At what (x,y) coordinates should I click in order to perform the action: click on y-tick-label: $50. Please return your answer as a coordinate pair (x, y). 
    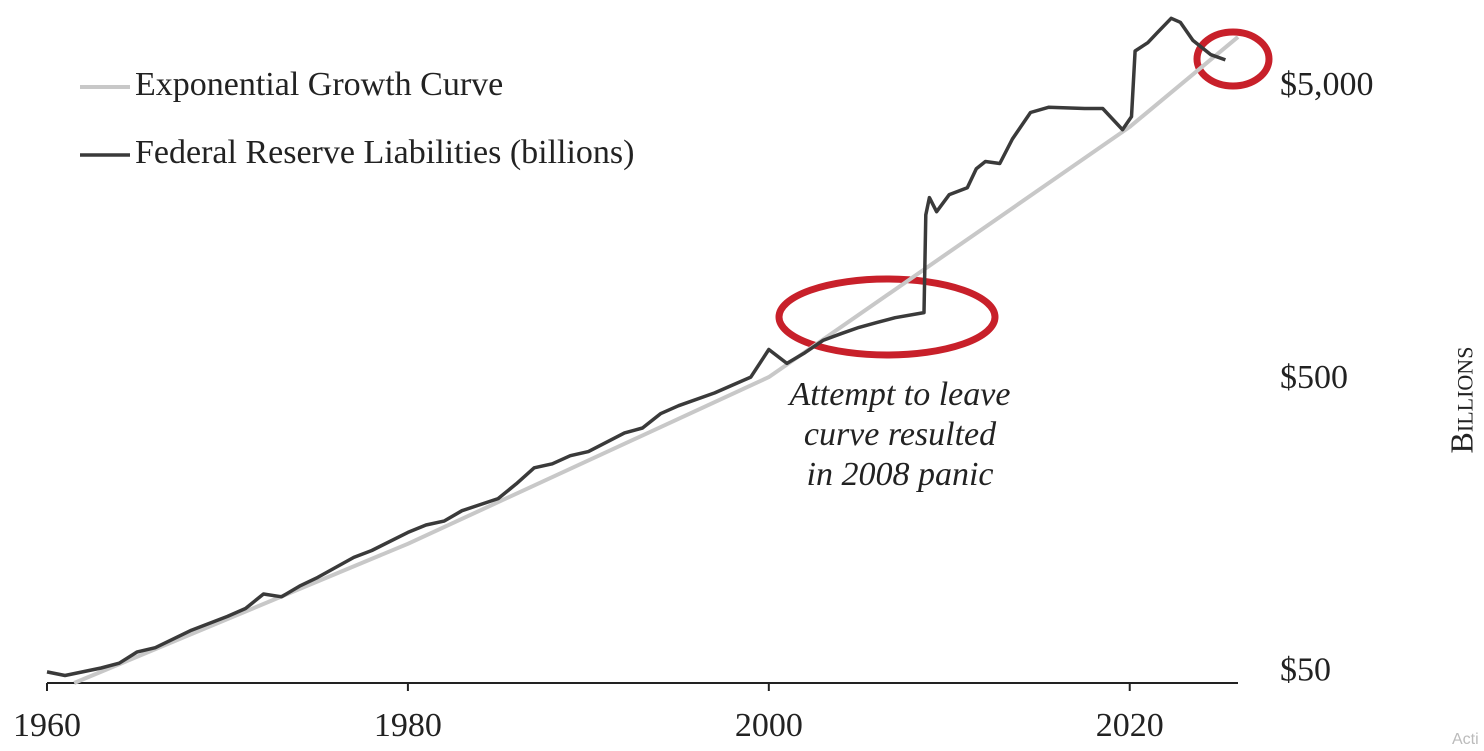
    Looking at the image, I should click on (1305, 670).